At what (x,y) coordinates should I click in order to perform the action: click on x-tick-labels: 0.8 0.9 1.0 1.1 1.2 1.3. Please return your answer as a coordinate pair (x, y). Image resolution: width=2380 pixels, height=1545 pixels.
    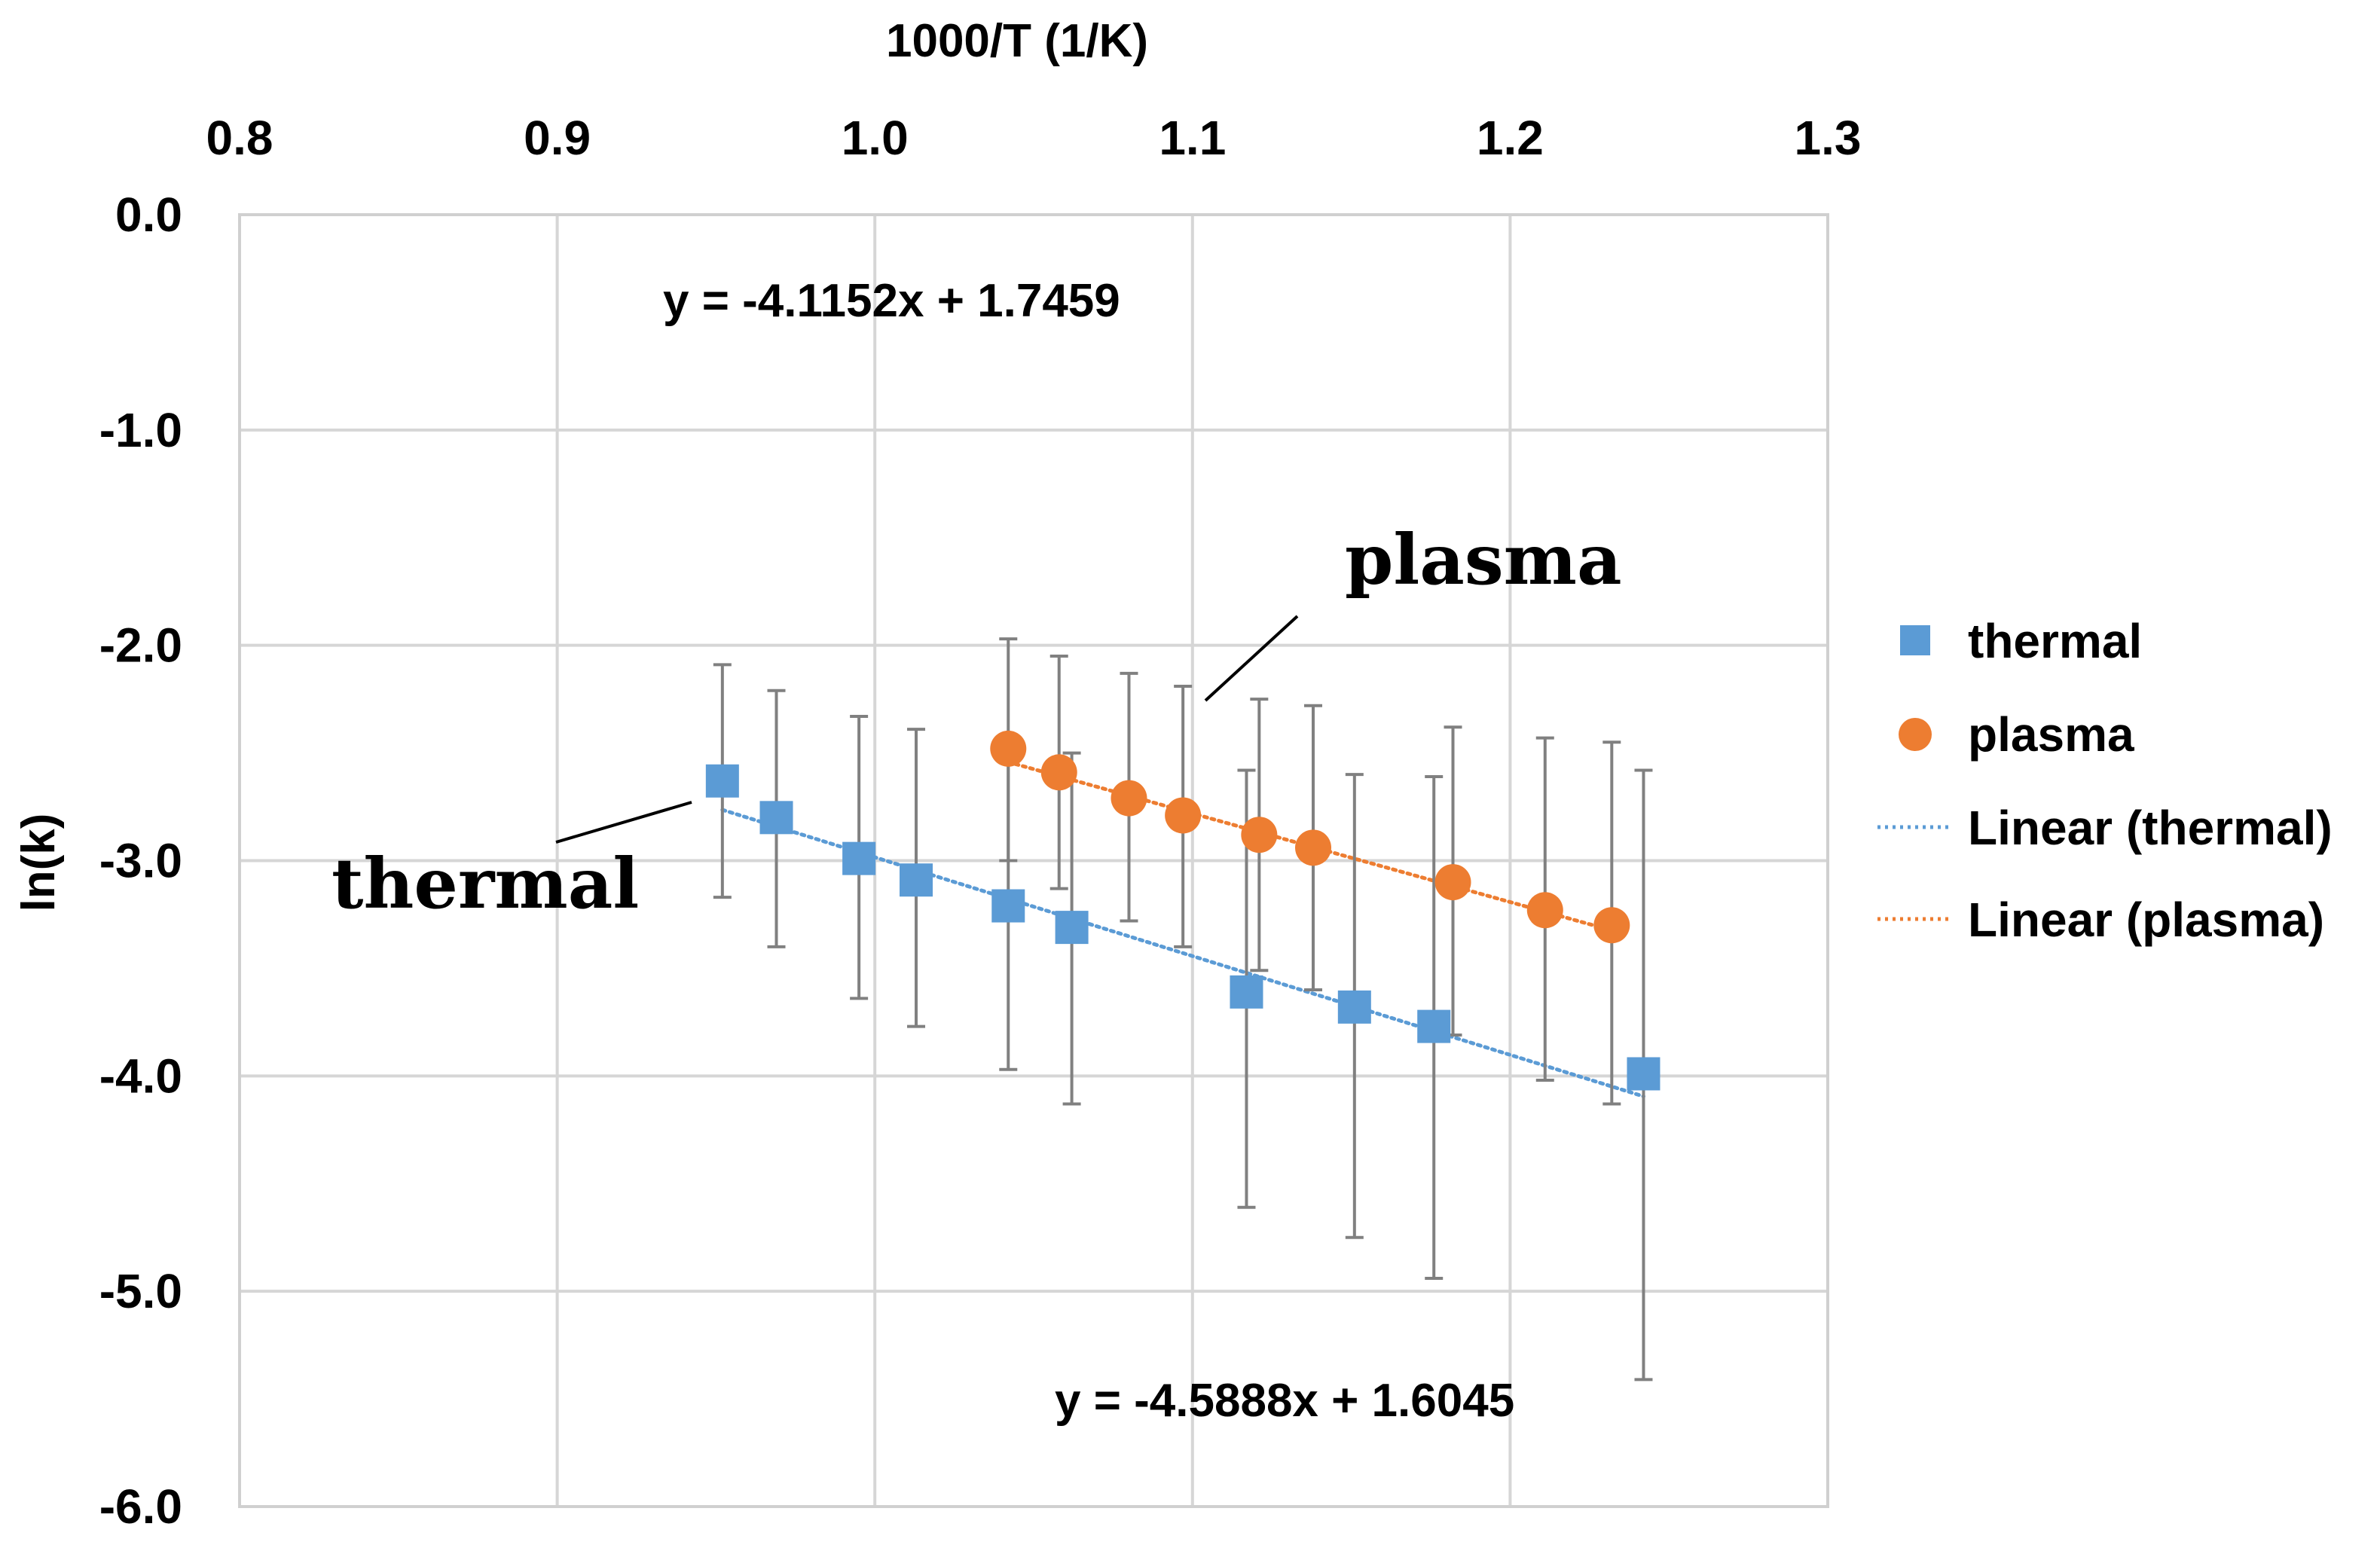
    Looking at the image, I should click on (1034, 138).